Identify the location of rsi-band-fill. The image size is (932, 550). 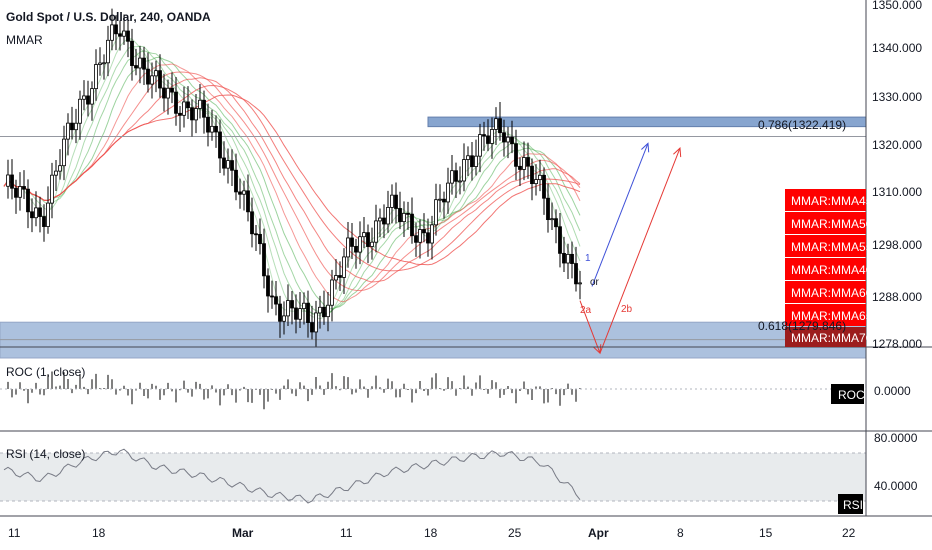
(433, 477).